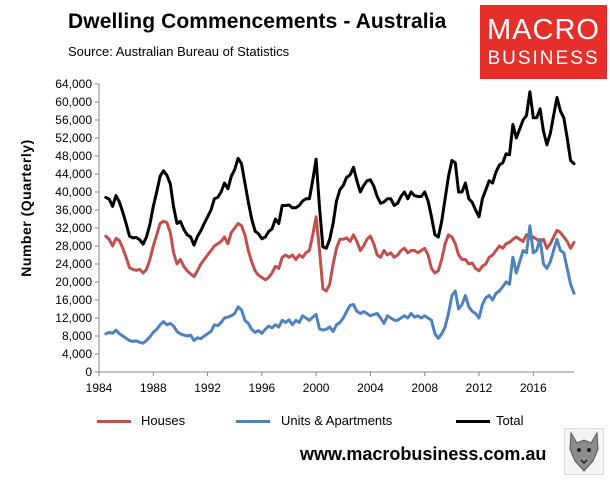 This screenshot has height=480, width=610. What do you see at coordinates (207, 388) in the screenshot?
I see `x-tick-label: 1992` at bounding box center [207, 388].